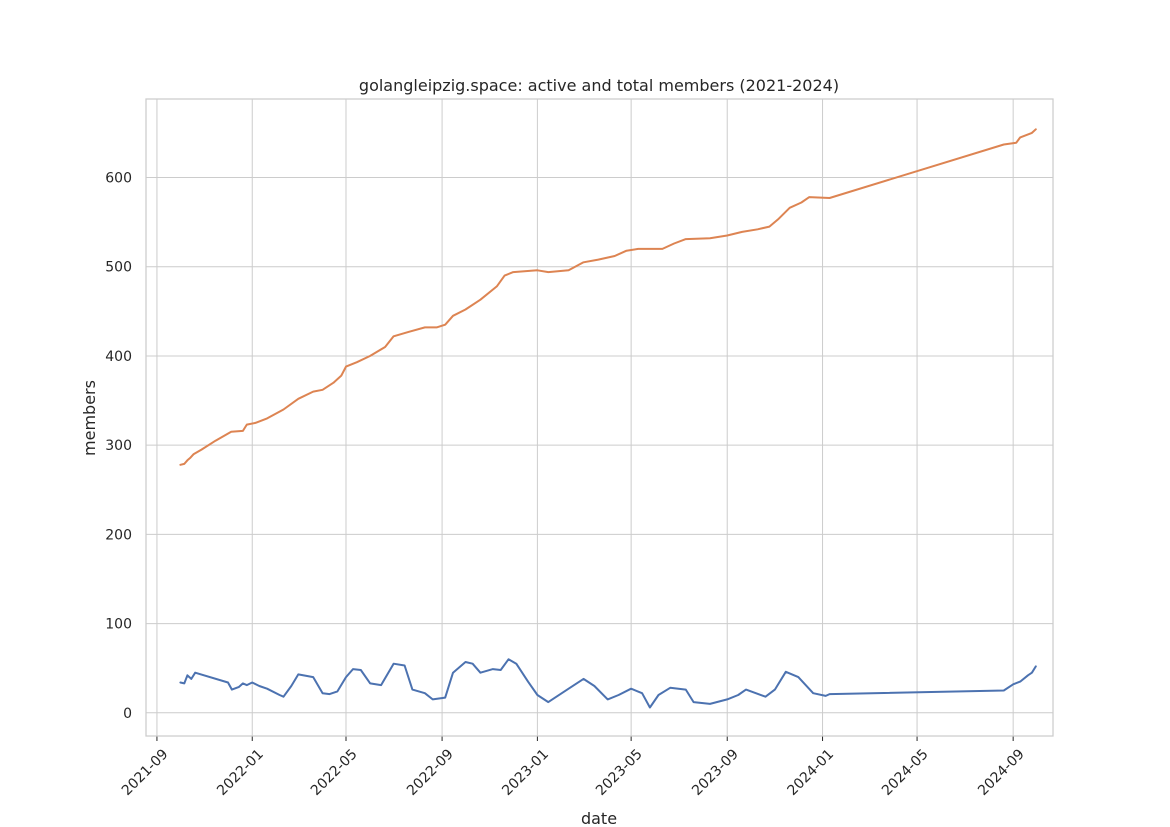 The image size is (1170, 827). I want to click on y-tick-label: 200, so click(118, 535).